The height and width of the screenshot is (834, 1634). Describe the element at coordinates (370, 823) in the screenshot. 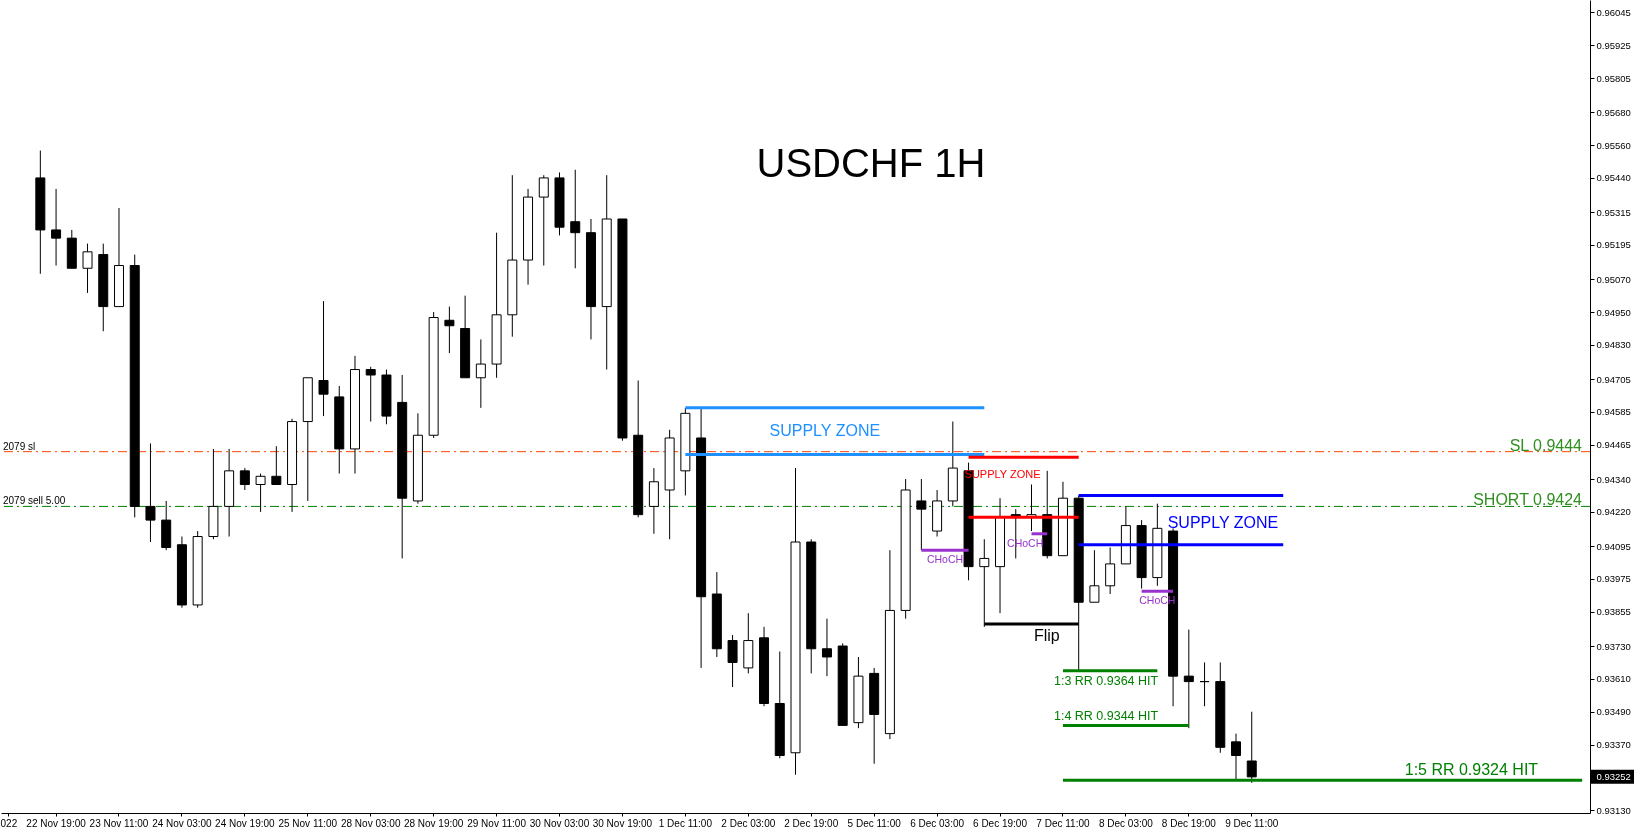

I see `x-tick-label: 28 Nov 03:00` at that location.